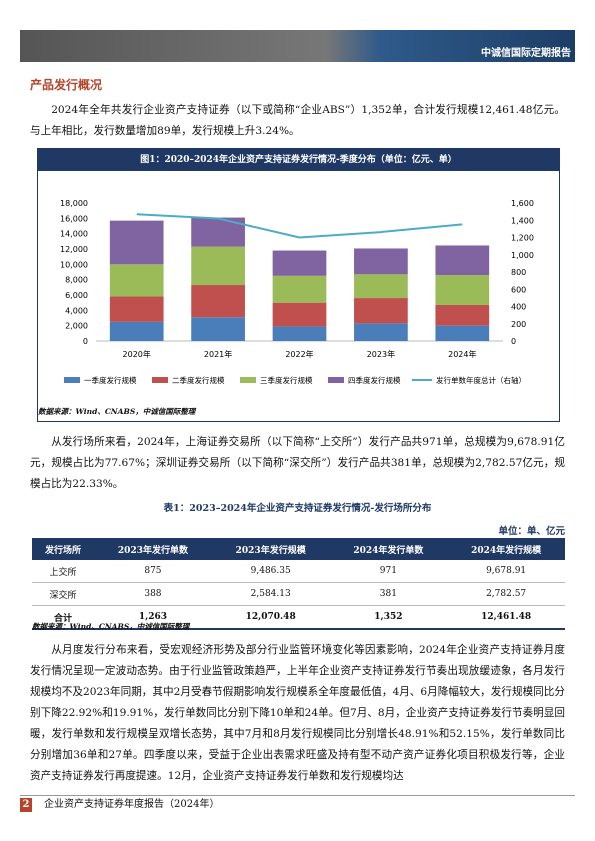  I want to click on x-tick-label: 2021年, so click(218, 354).